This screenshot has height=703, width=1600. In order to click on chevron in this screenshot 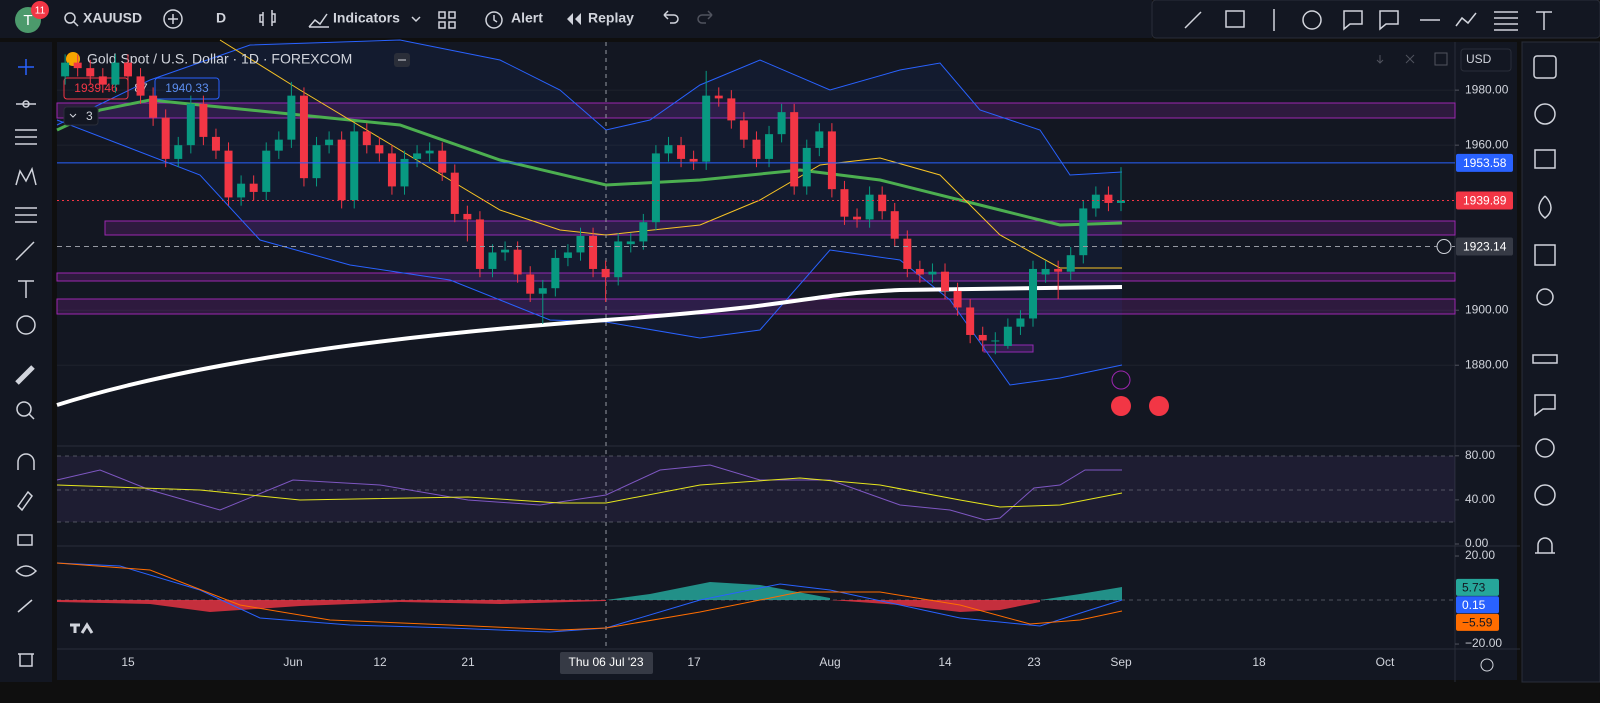, I will do `click(416, 19)`.